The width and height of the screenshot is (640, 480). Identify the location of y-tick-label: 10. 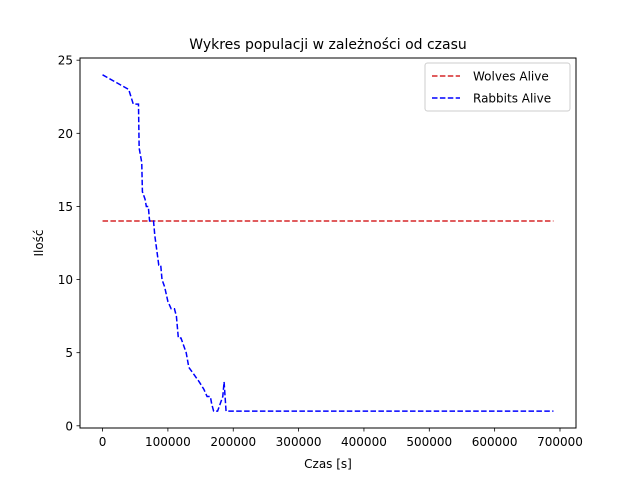
(65, 280).